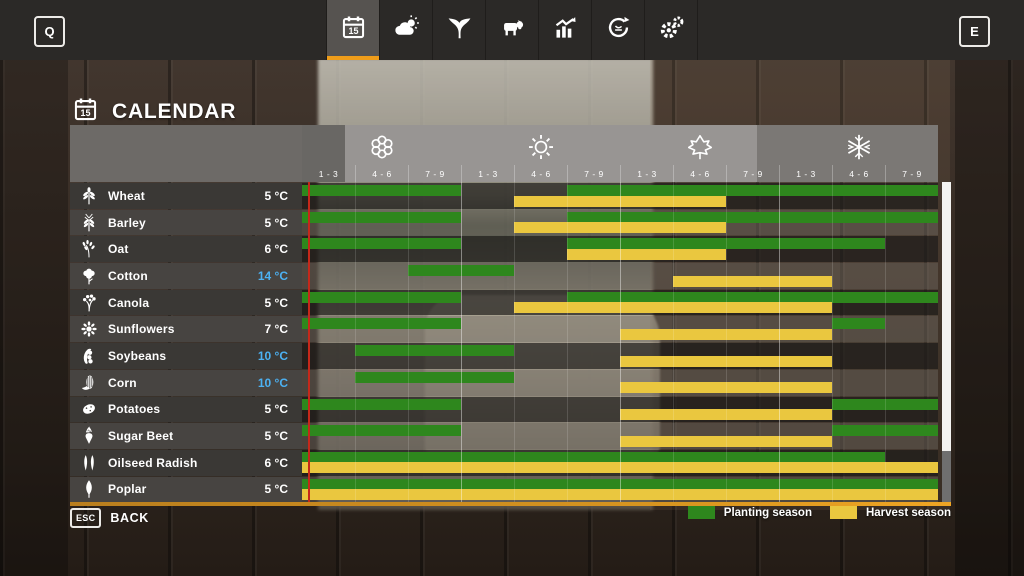 The height and width of the screenshot is (576, 1024). Describe the element at coordinates (819, 512) in the screenshot. I see `legend: Planting season Harvest season` at that location.